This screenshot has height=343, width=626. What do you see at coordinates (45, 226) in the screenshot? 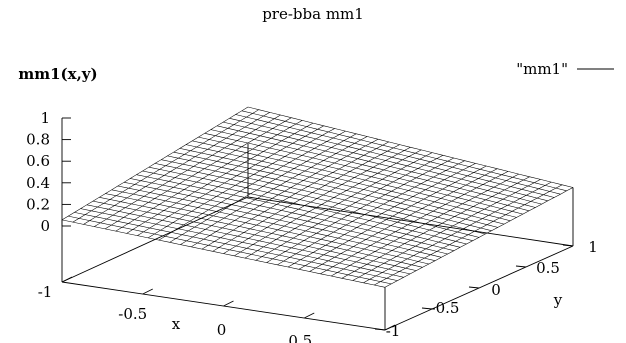
I see `z-tick-label: 0` at bounding box center [45, 226].